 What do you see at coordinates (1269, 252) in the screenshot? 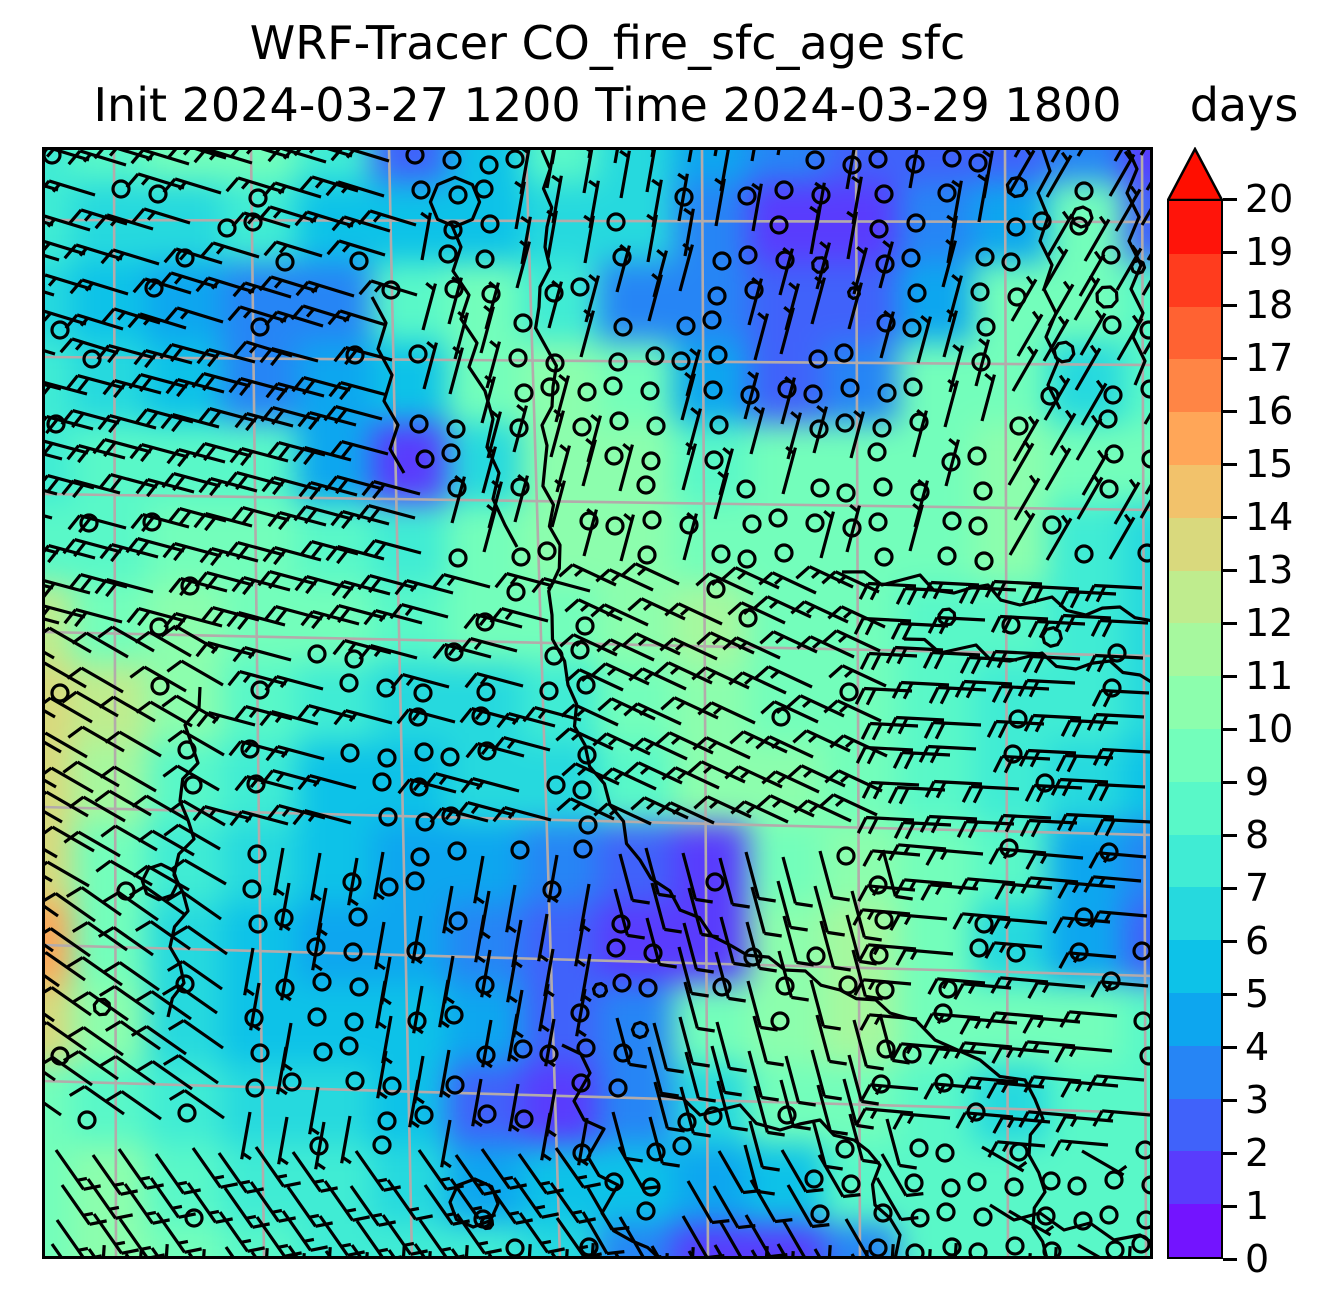
I see `colorbar-tick-label: 19` at bounding box center [1269, 252].